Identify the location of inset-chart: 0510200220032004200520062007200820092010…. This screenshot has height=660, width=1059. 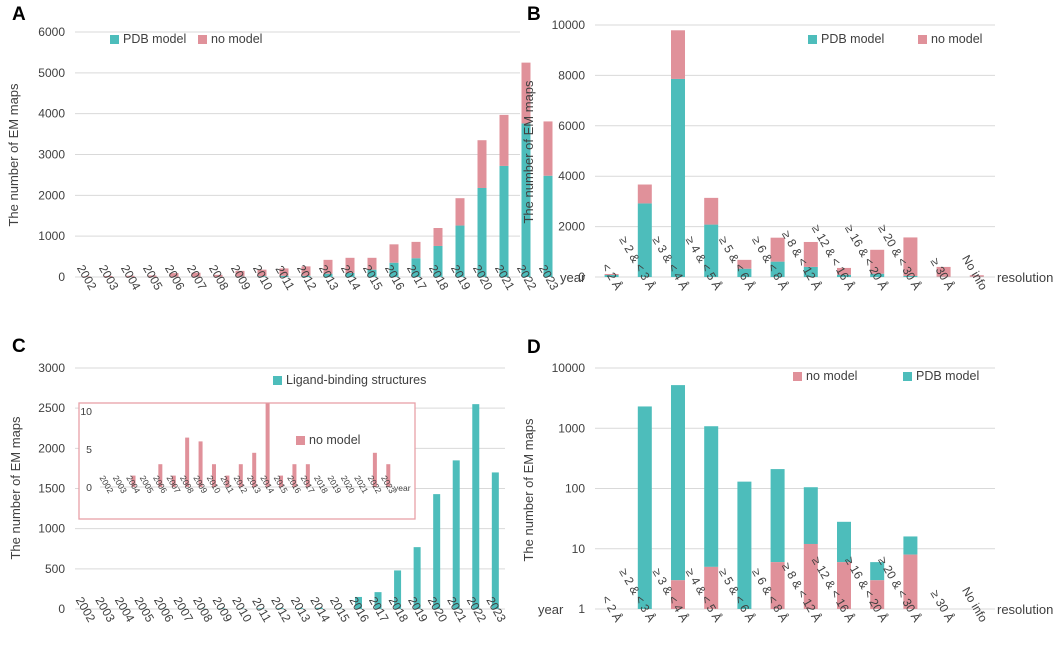
(247, 461).